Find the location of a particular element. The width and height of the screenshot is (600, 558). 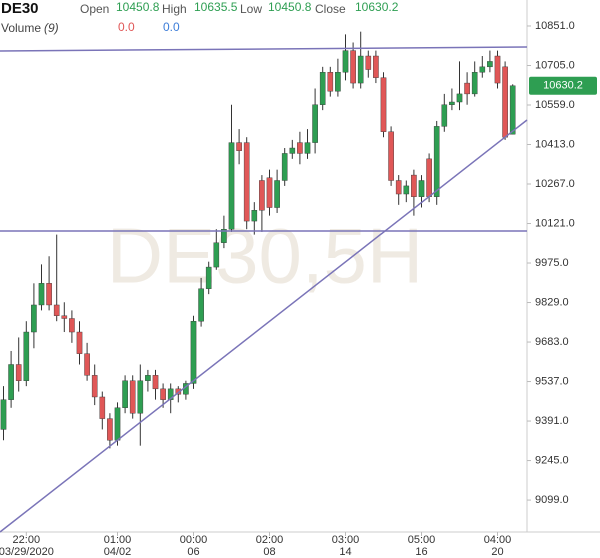

price-tag-label: 10630.2 is located at coordinates (563, 86).